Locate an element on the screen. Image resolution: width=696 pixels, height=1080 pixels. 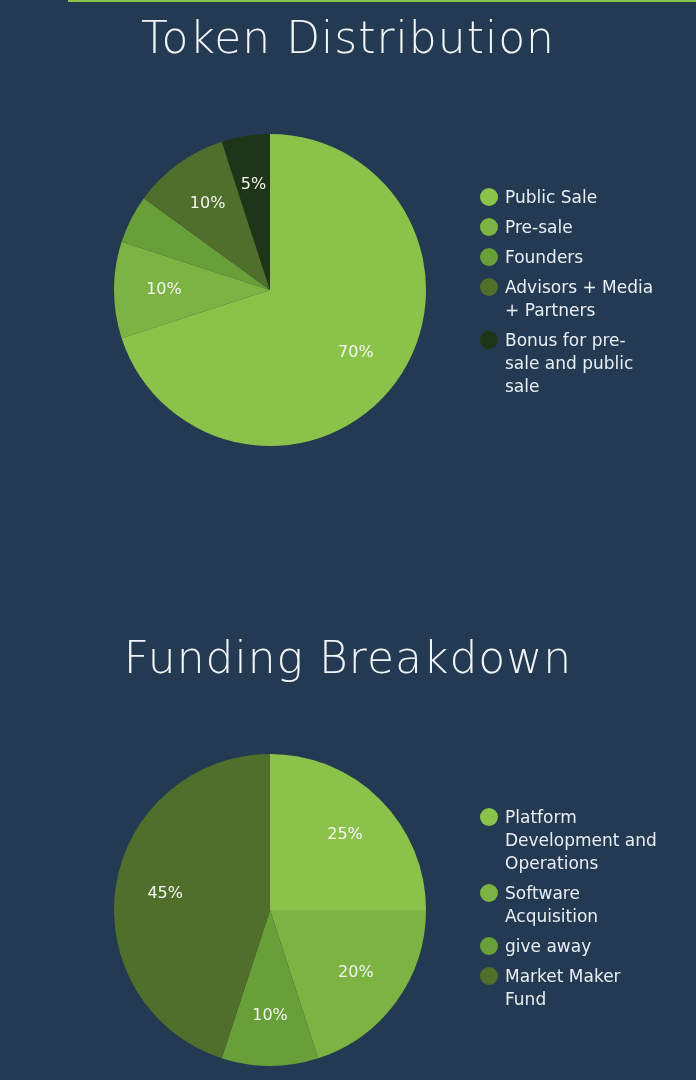
legend-label: give away is located at coordinates (548, 946).